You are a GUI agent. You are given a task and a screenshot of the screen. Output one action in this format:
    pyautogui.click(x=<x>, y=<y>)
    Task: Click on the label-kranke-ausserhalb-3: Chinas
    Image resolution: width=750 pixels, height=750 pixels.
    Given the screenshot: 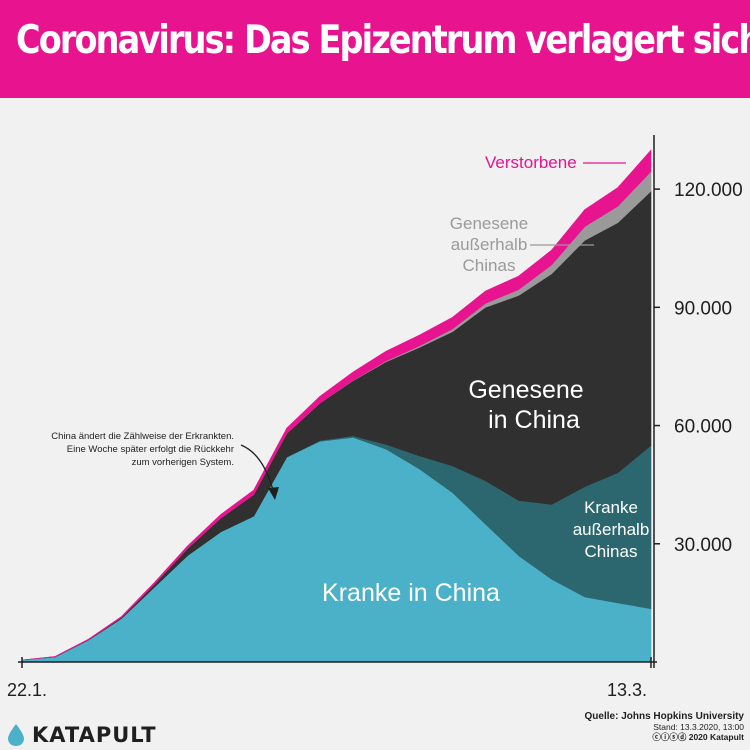 What is the action you would take?
    pyautogui.click(x=611, y=551)
    